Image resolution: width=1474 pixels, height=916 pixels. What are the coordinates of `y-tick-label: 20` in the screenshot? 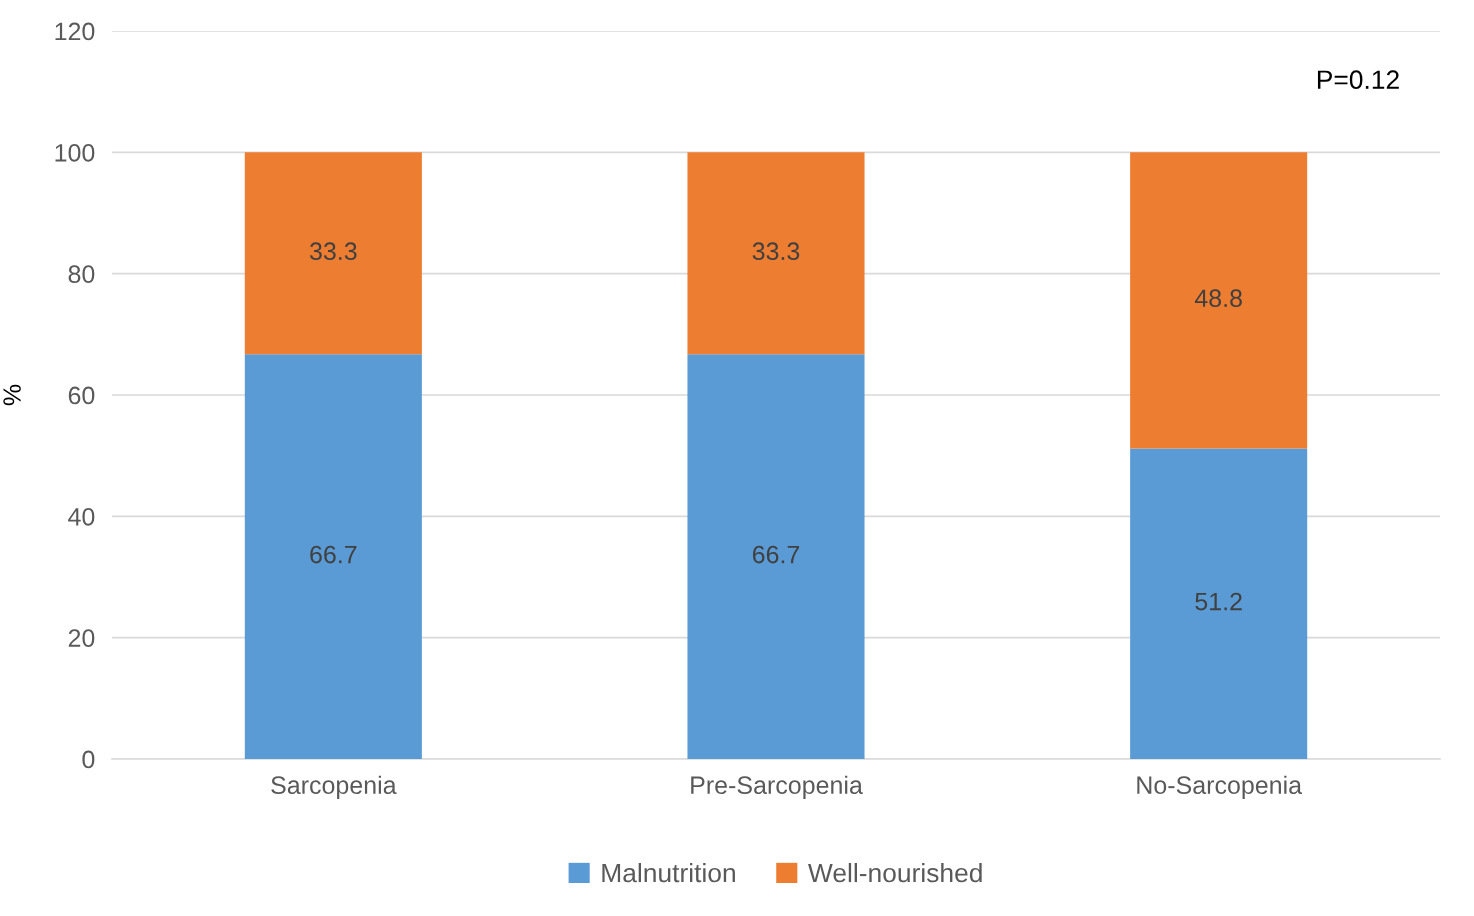 It's located at (81, 638).